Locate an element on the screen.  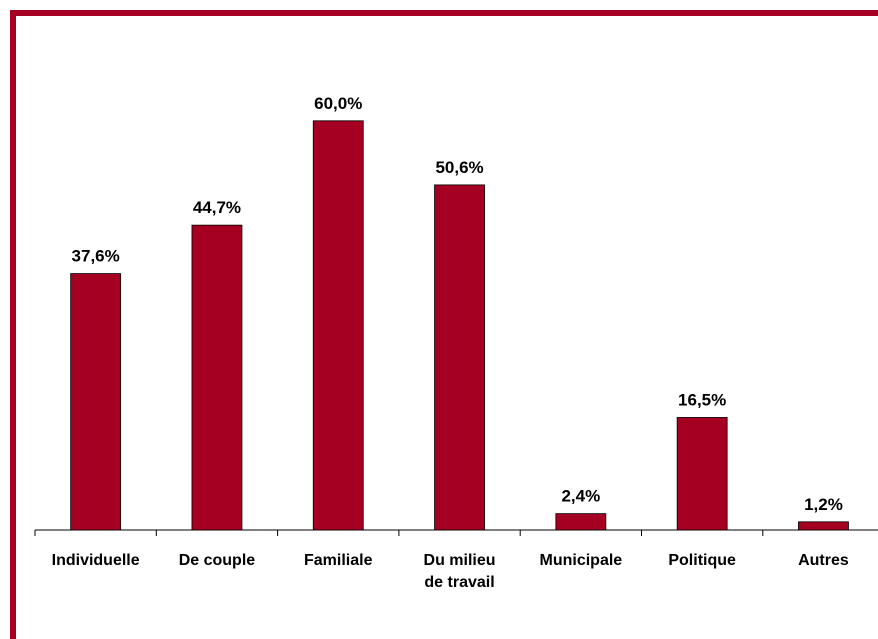
x-tick-label: Familiale is located at coordinates (338, 560).